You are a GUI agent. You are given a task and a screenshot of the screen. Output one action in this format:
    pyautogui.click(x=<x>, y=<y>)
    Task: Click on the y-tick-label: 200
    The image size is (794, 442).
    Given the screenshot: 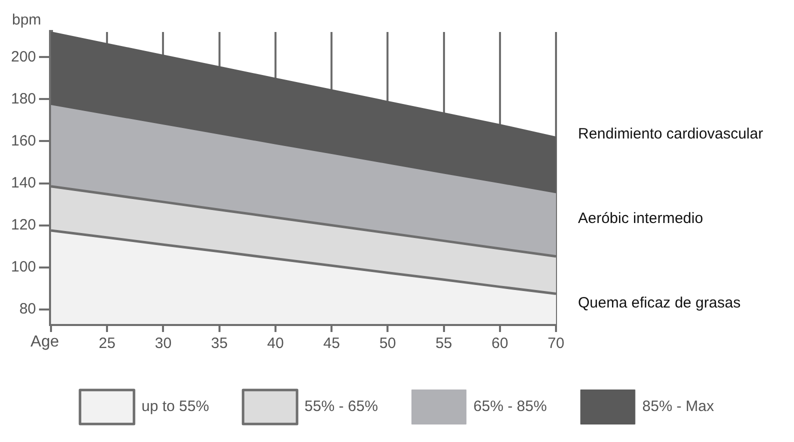 What is the action you would take?
    pyautogui.click(x=23, y=57)
    